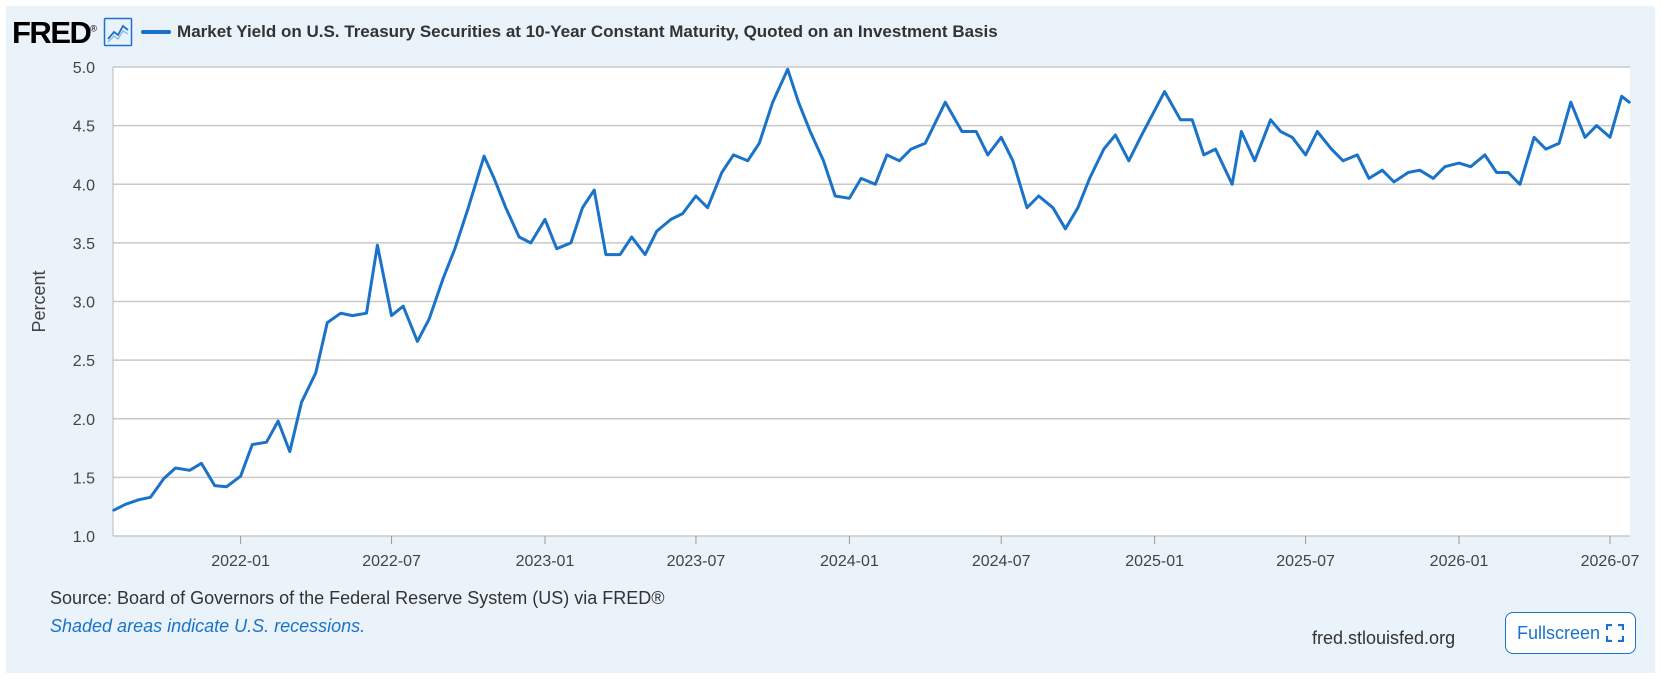 The width and height of the screenshot is (1661, 679). I want to click on x-tick-label: 2022-01, so click(240, 561).